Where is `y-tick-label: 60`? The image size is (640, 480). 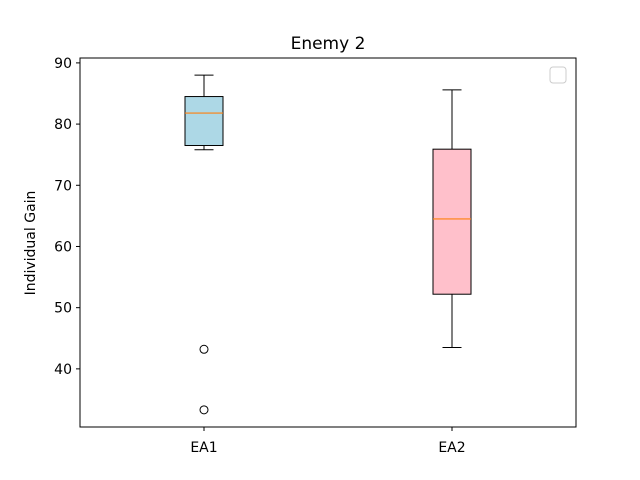 y-tick-label: 60 is located at coordinates (63, 247).